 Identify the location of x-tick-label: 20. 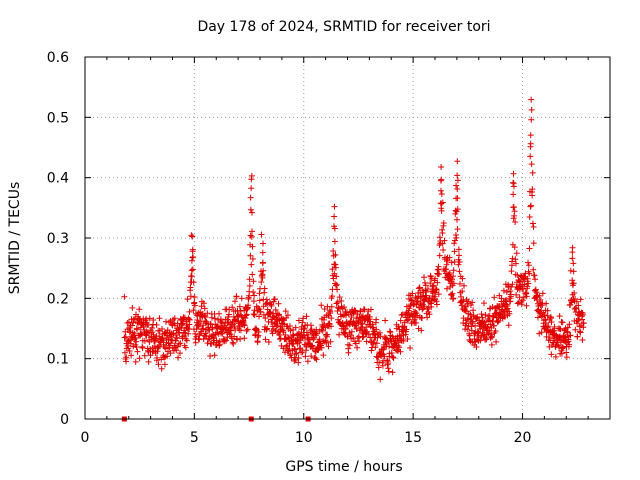
(523, 438).